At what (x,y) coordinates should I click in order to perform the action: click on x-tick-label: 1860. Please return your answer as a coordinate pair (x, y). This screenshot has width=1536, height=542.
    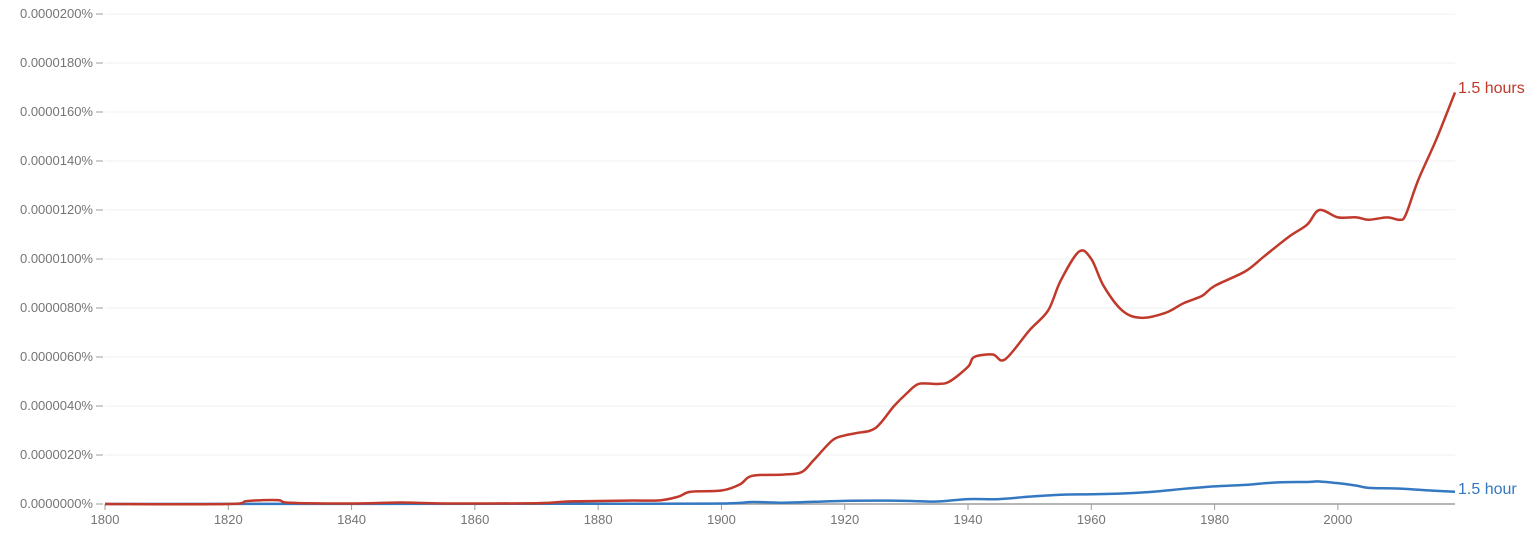
    Looking at the image, I should click on (474, 519).